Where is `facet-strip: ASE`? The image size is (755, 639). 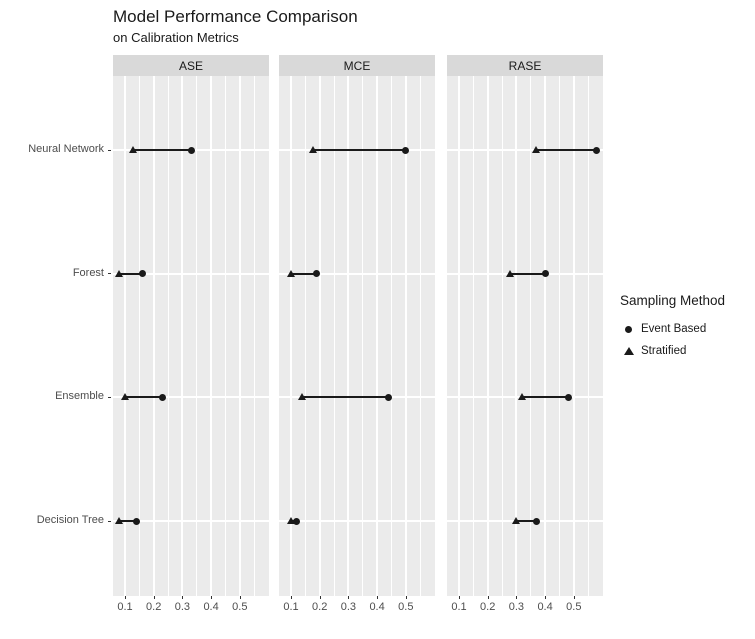
facet-strip: ASE is located at coordinates (191, 65).